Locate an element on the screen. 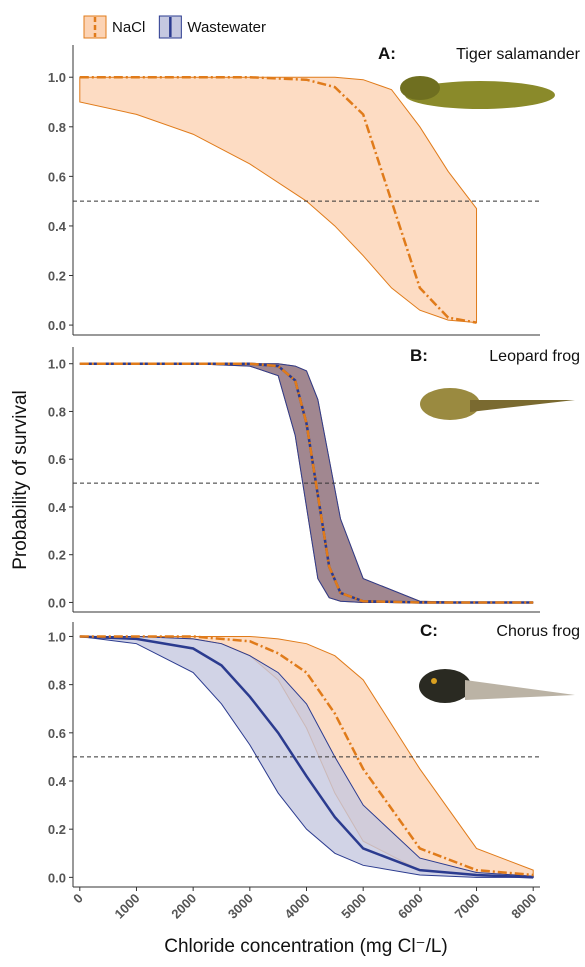  legend-label: Wastewater is located at coordinates (226, 27).